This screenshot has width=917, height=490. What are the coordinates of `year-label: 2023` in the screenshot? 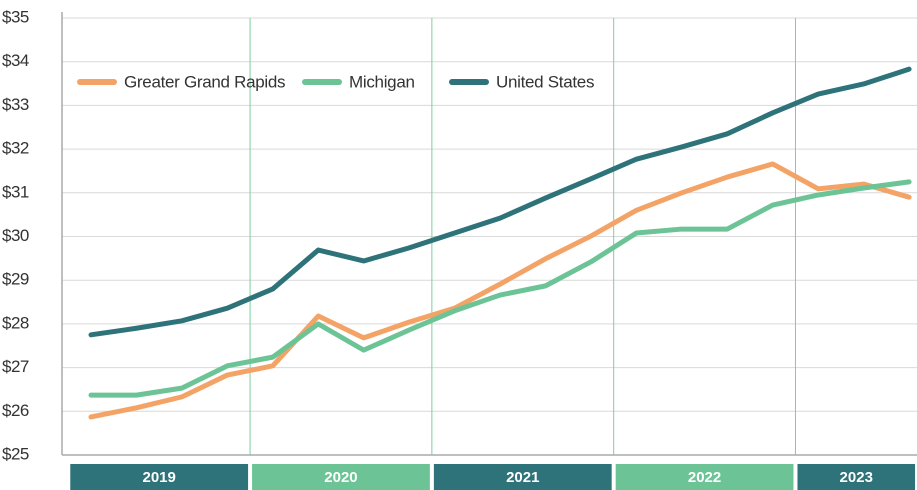 It's located at (856, 477).